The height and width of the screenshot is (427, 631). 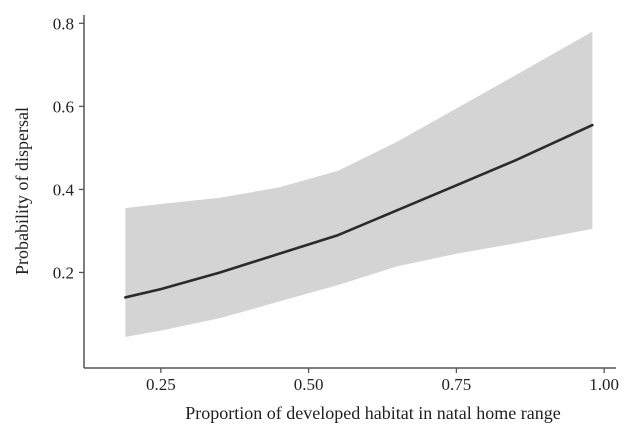 I want to click on x-axis-ticks: 0.25 0.50 0.75 1.00, so click(x=382, y=381).